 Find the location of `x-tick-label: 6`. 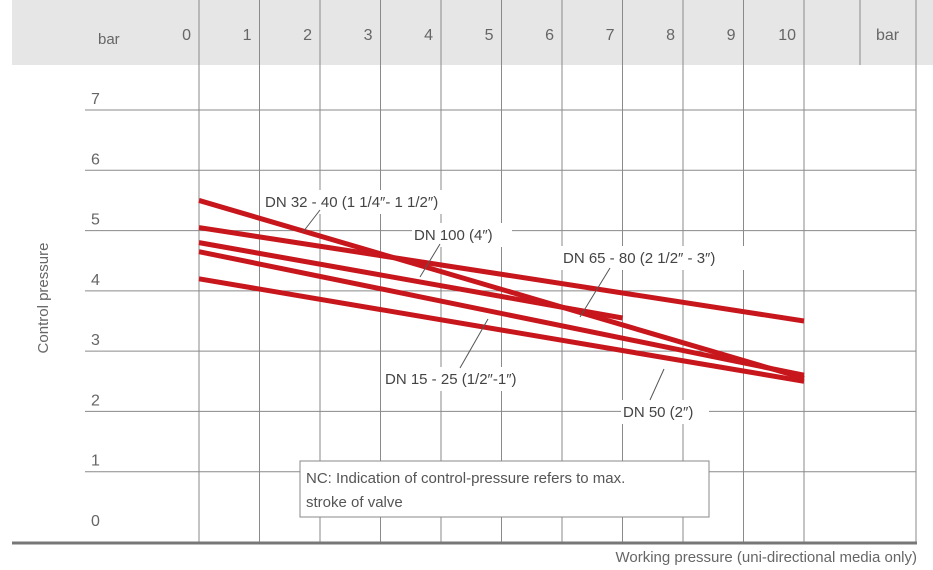

x-tick-label: 6 is located at coordinates (549, 35).